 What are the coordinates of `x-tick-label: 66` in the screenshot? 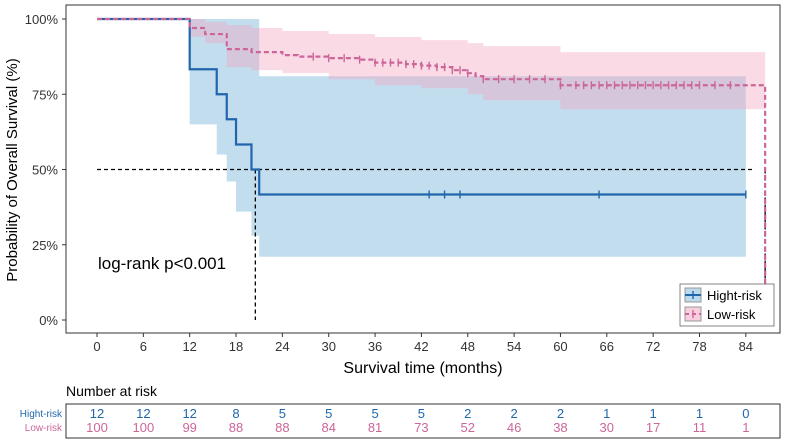 It's located at (607, 346).